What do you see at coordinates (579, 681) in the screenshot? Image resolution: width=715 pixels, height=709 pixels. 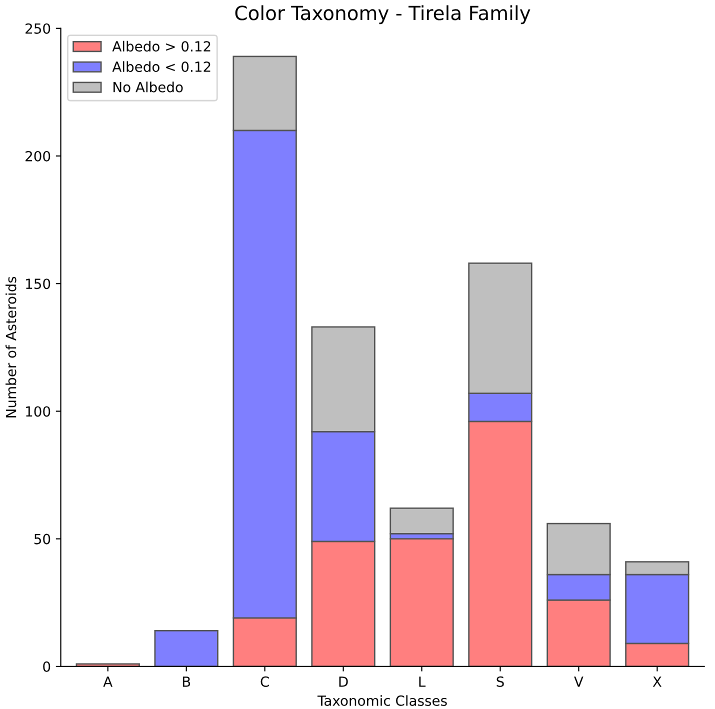 I see `x-tick-label: V` at bounding box center [579, 681].